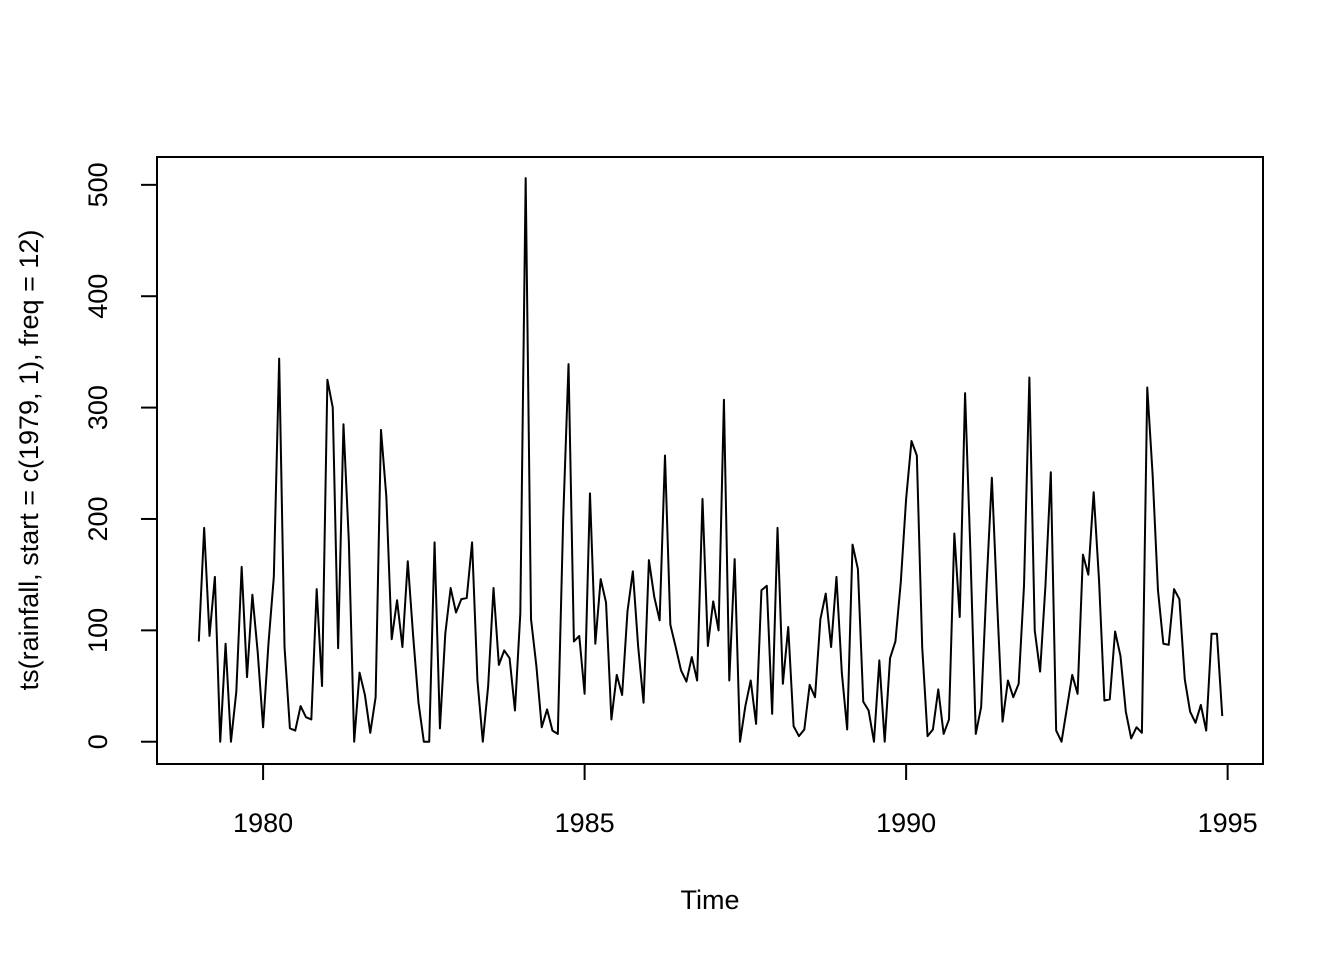  Describe the element at coordinates (98, 630) in the screenshot. I see `y-tick-label: 100` at that location.